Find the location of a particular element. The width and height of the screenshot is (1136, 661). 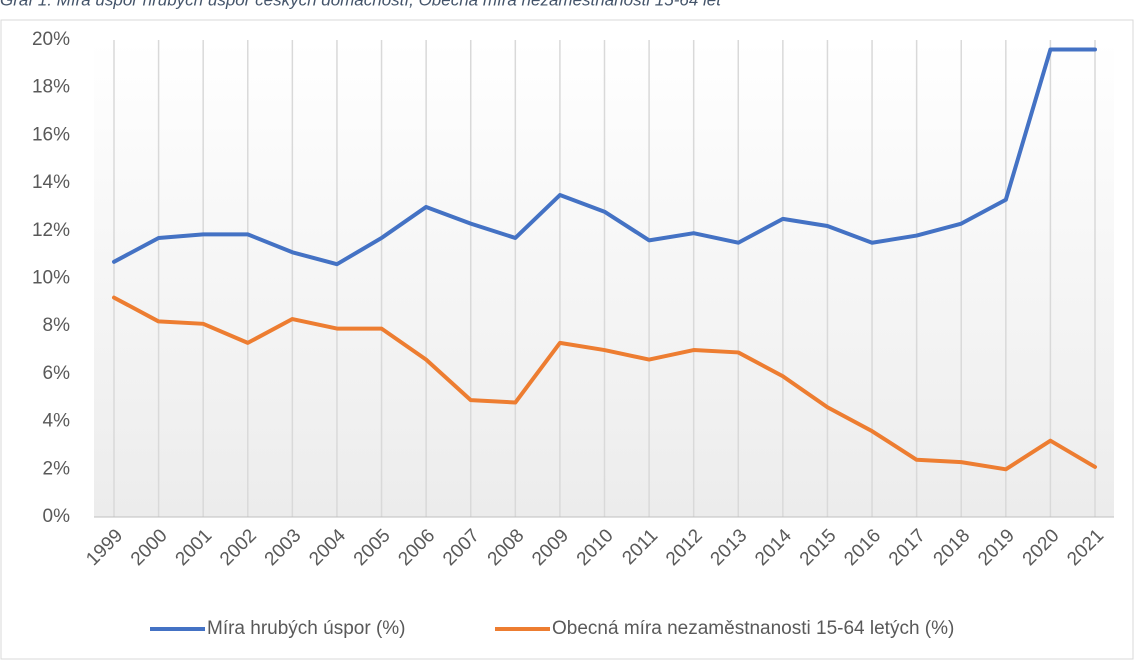

y-tick-label: 14% is located at coordinates (51, 182).